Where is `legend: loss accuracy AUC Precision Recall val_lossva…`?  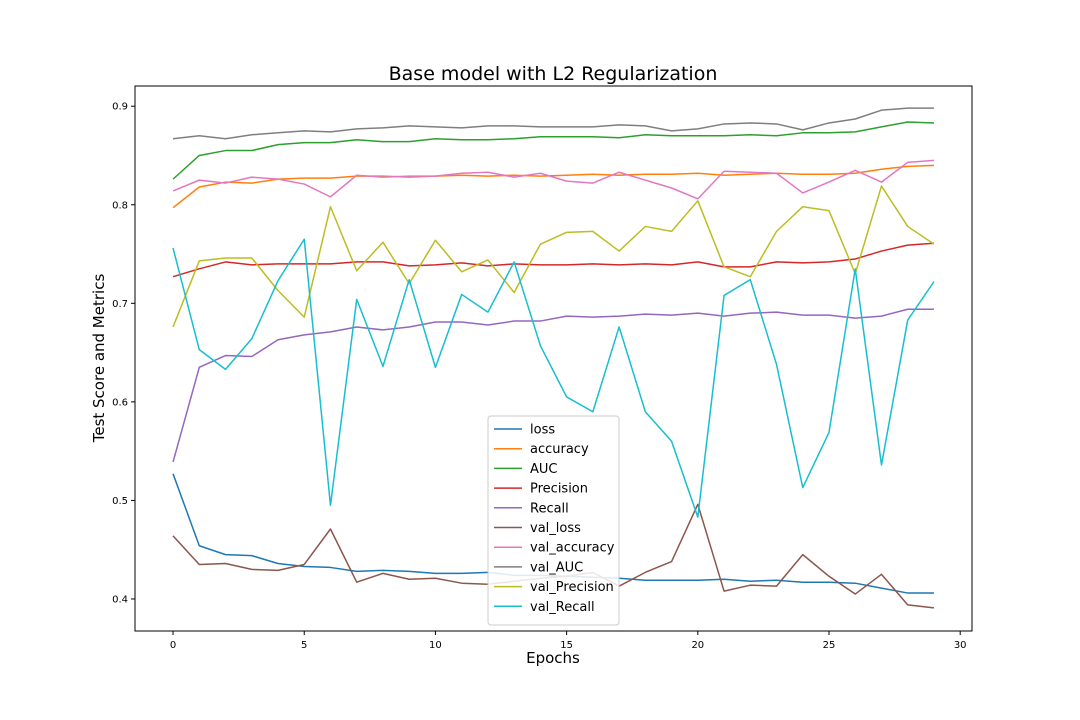 legend: loss accuracy AUC Precision Recall val_lossva… is located at coordinates (553, 520).